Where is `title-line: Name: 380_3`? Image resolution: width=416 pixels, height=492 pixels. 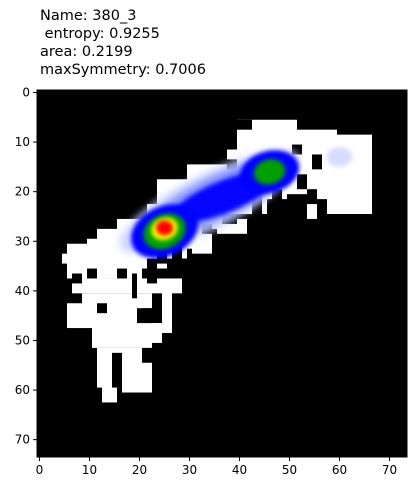 title-line: Name: 380_3 is located at coordinates (88, 16).